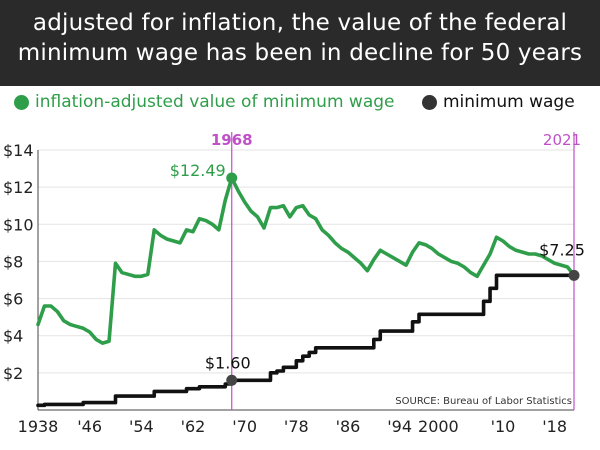 This screenshot has width=600, height=450. Describe the element at coordinates (348, 426) in the screenshot. I see `x-tick-label: '86` at that location.